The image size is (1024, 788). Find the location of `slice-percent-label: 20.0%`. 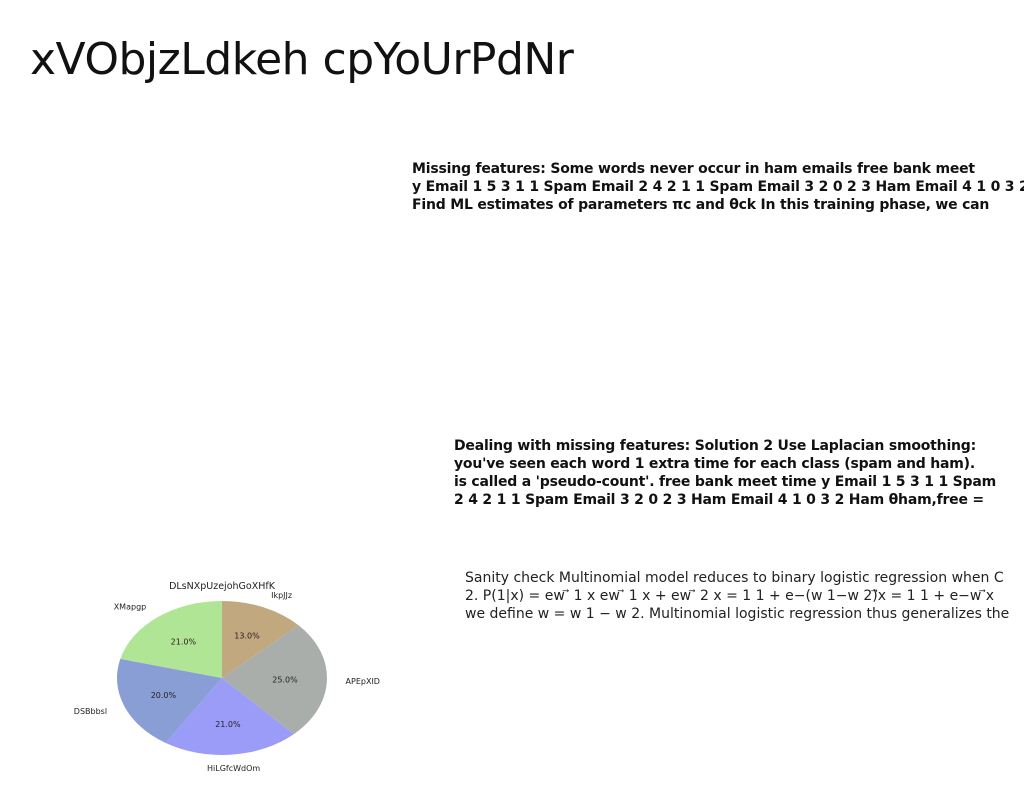

slice-percent-label: 20.0% is located at coordinates (164, 695).